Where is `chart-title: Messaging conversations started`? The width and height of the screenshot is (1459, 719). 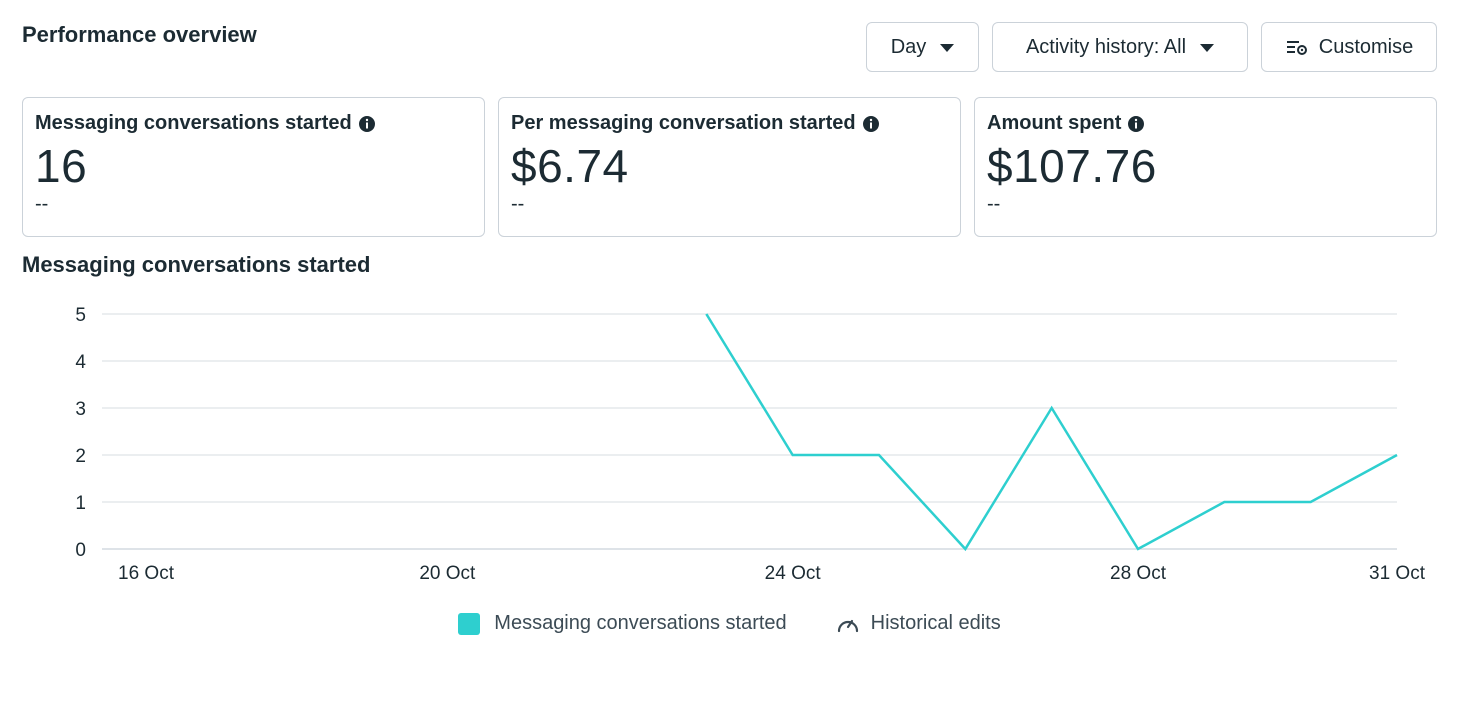 chart-title: Messaging conversations started is located at coordinates (196, 264).